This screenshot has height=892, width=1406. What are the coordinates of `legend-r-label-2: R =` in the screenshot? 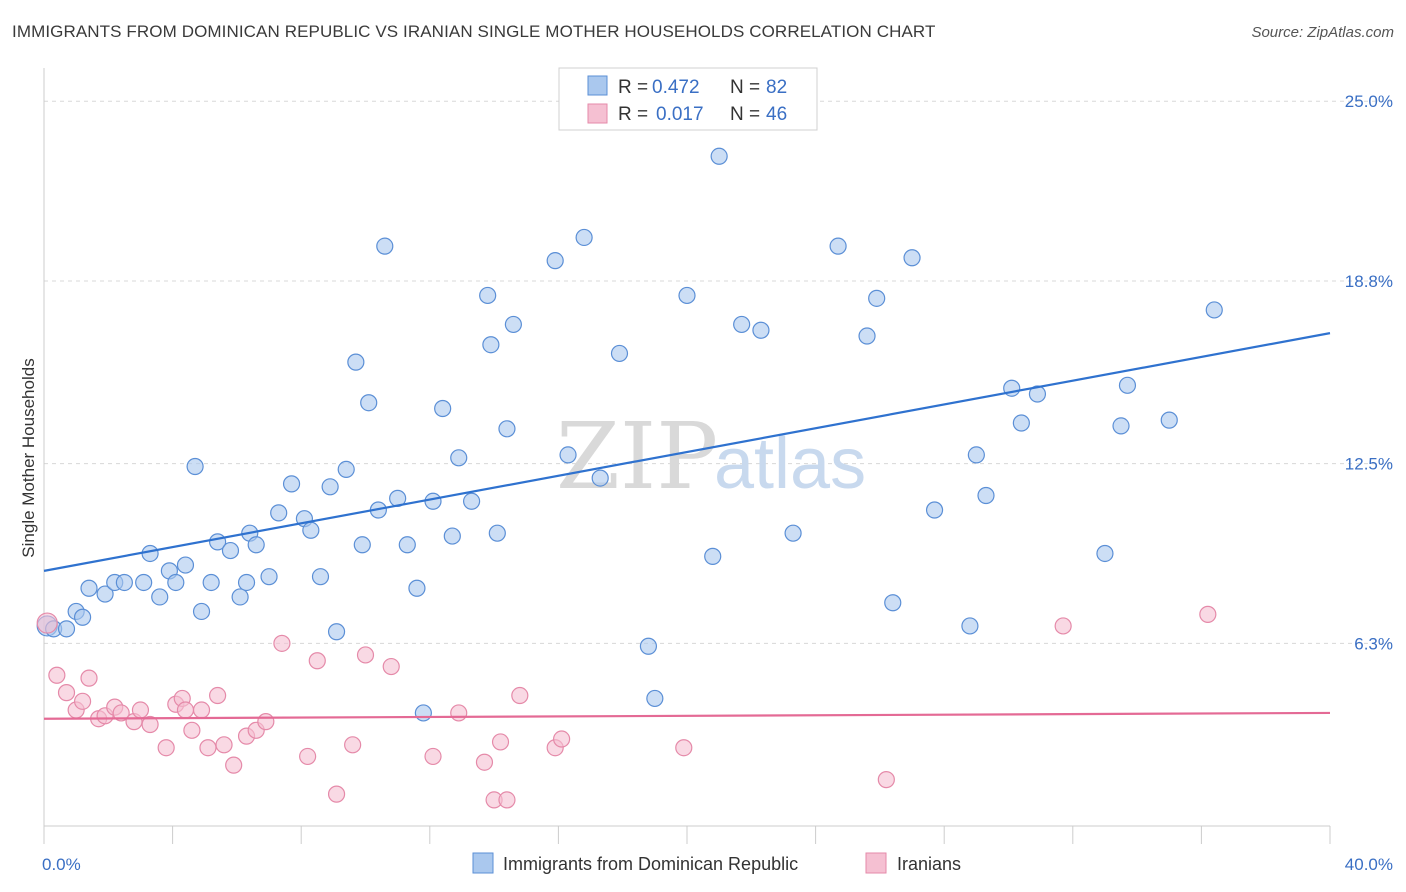 It's located at (633, 114).